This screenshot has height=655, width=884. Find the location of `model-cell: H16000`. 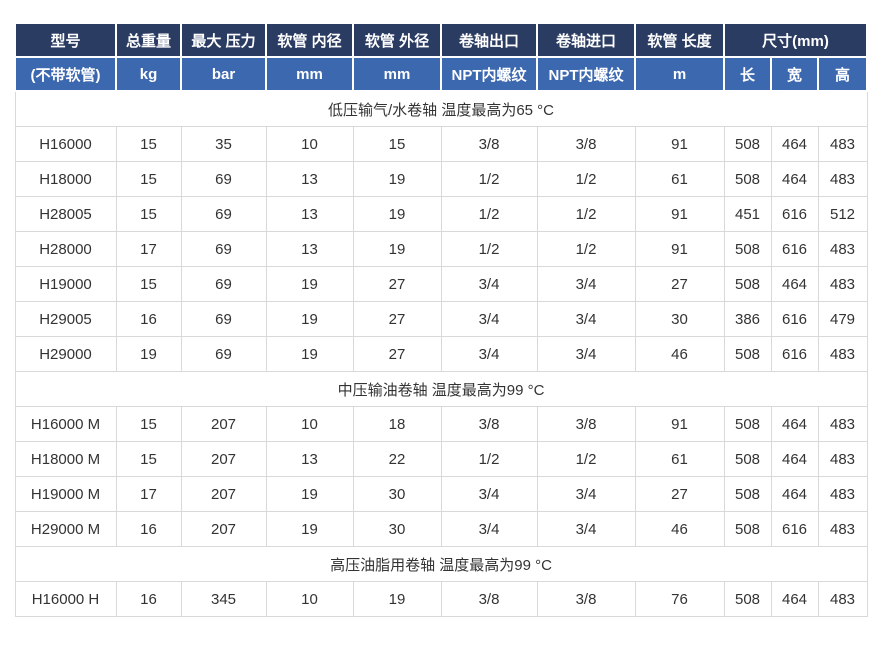

model-cell: H16000 is located at coordinates (65, 144).